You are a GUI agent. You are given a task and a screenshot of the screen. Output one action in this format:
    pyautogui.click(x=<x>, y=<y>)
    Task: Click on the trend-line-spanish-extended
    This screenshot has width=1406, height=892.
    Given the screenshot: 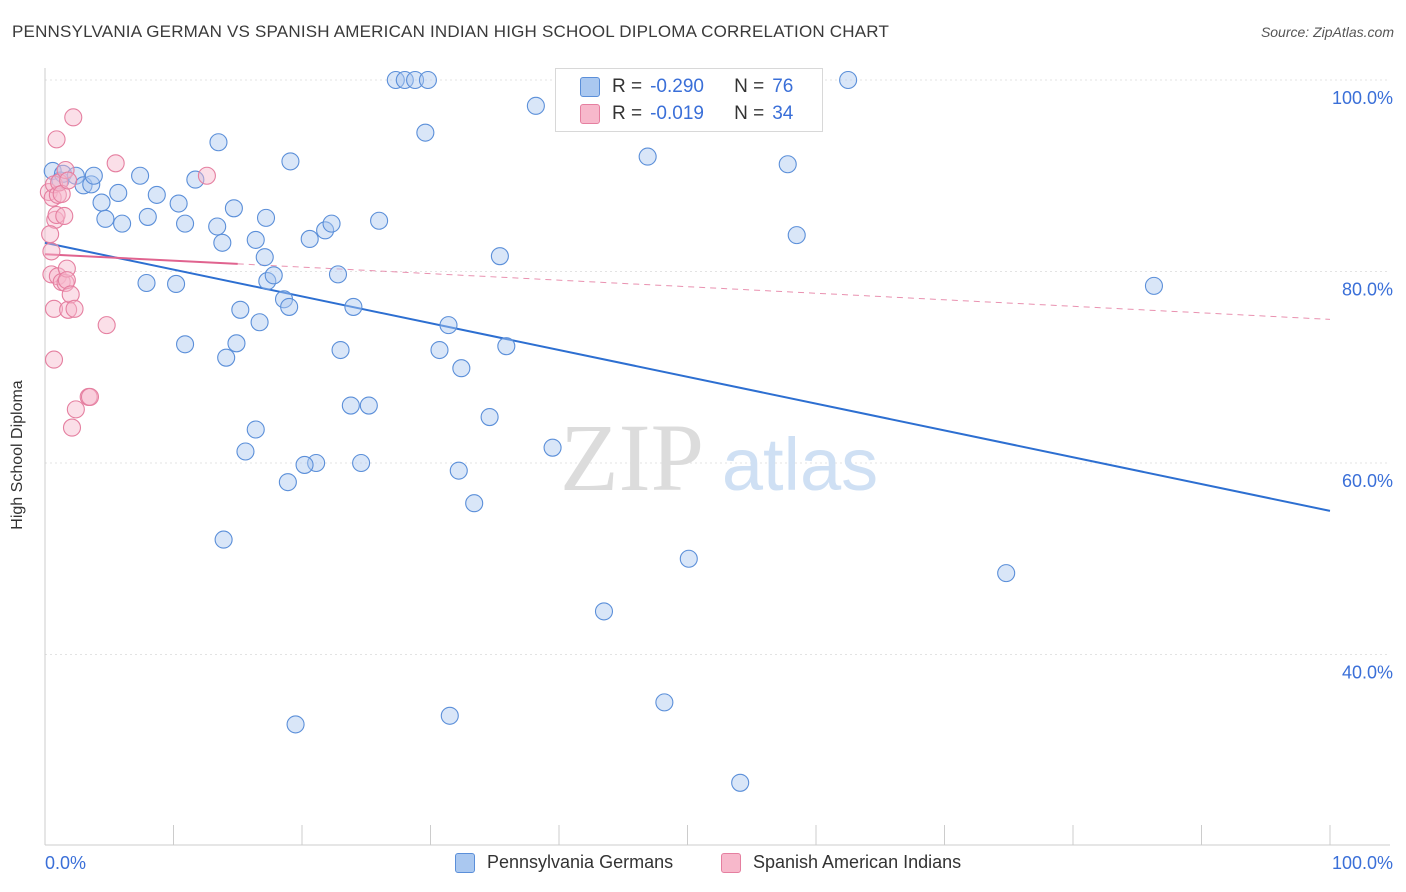 What is the action you would take?
    pyautogui.click(x=784, y=291)
    